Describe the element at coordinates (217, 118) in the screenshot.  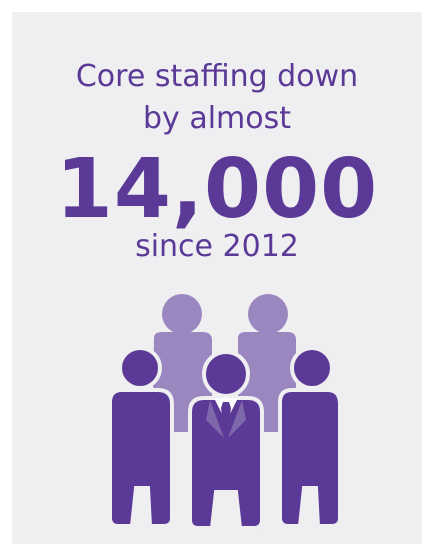
I see `headline-line-2: by almost` at that location.